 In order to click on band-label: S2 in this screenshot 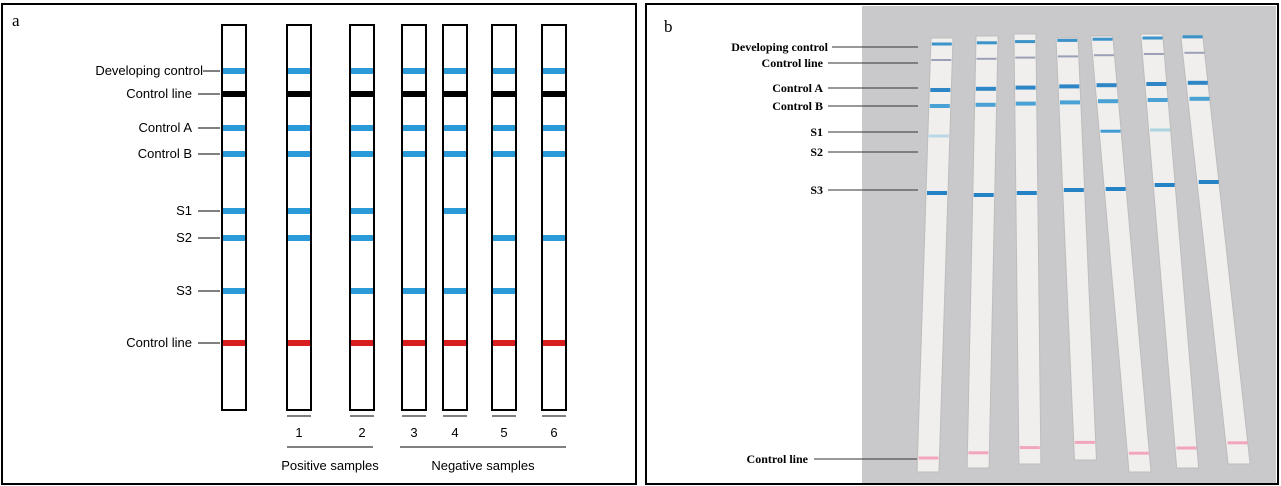, I will do `click(816, 152)`.